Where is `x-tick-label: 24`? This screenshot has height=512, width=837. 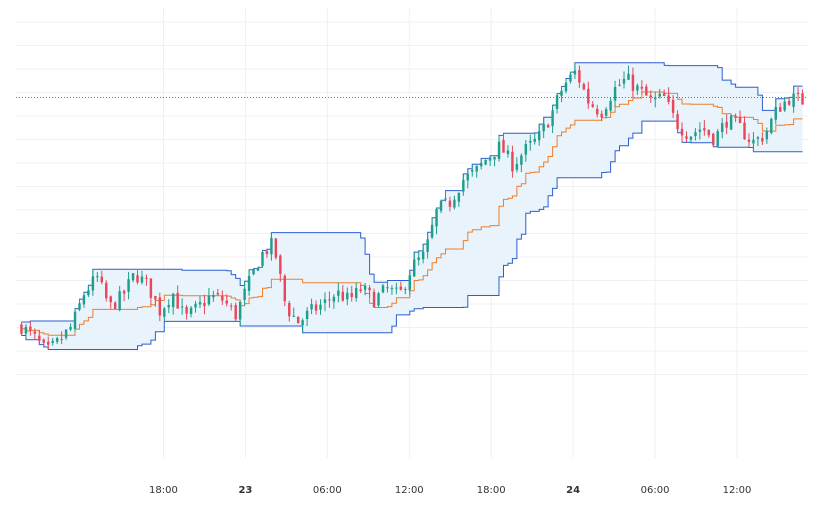
x-tick-label: 24 is located at coordinates (573, 490).